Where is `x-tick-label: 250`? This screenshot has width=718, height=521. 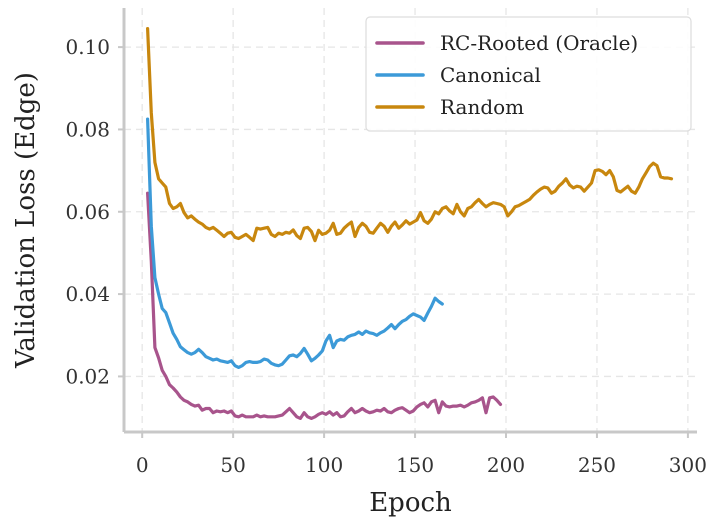 x-tick-label: 250 is located at coordinates (597, 465).